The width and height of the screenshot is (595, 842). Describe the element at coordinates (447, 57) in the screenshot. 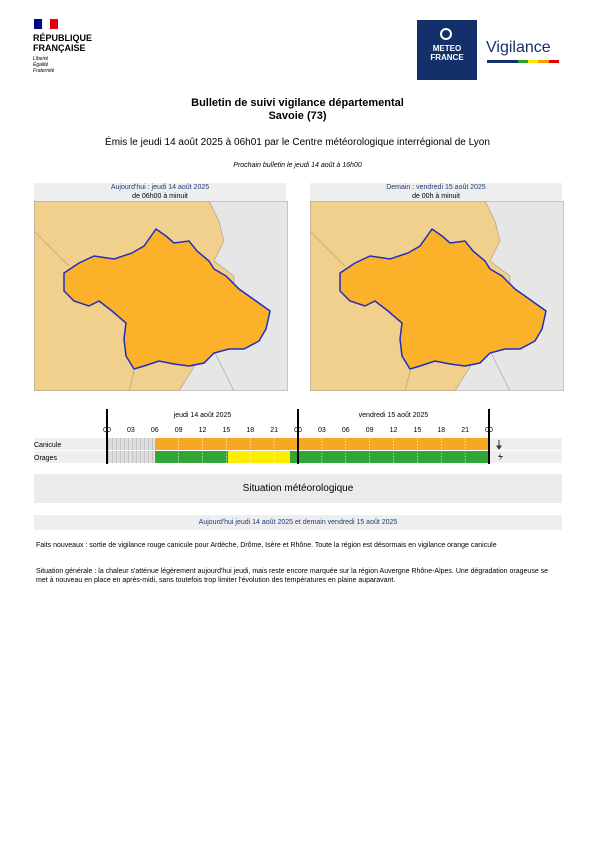

I see `brand-line: FRANCE` at that location.